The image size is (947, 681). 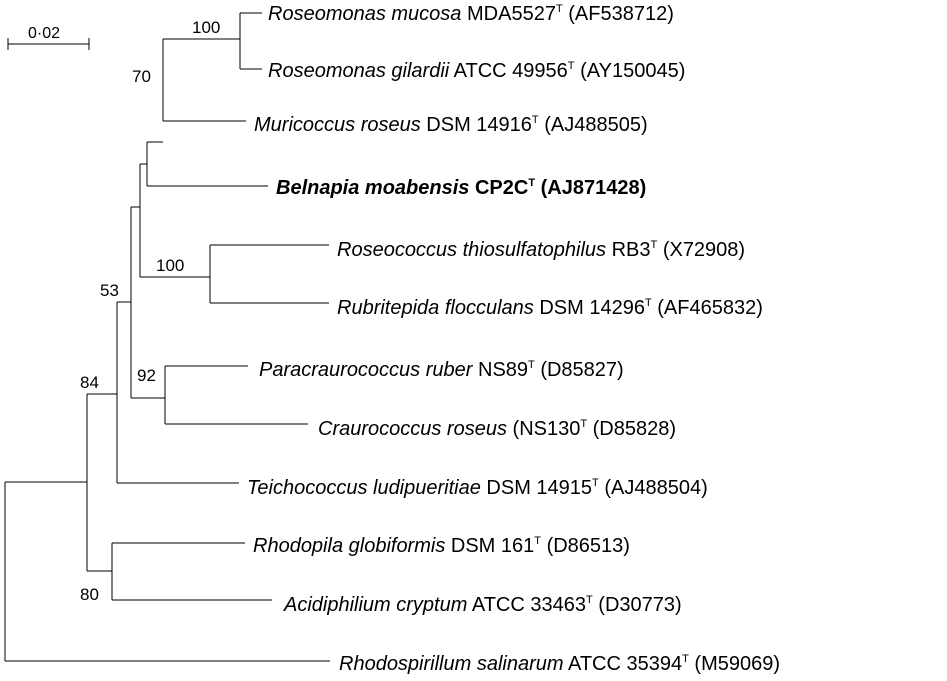 What do you see at coordinates (364, 14) in the screenshot?
I see `taxon-name: Roseomonas mucosa` at bounding box center [364, 14].